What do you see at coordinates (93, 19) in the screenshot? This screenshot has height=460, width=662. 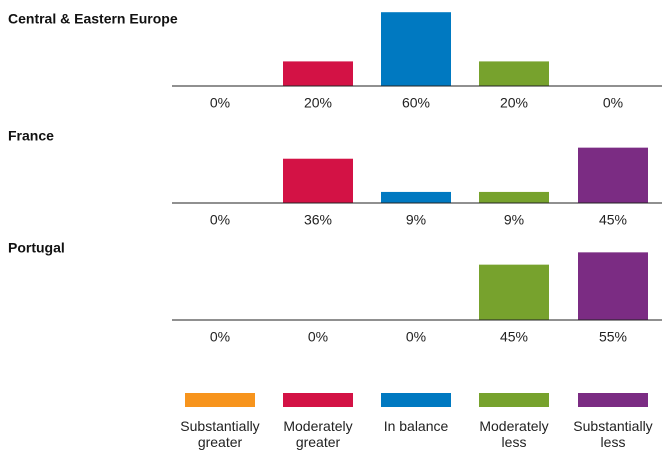 I see `panel-title: Central & Eastern Europe` at bounding box center [93, 19].